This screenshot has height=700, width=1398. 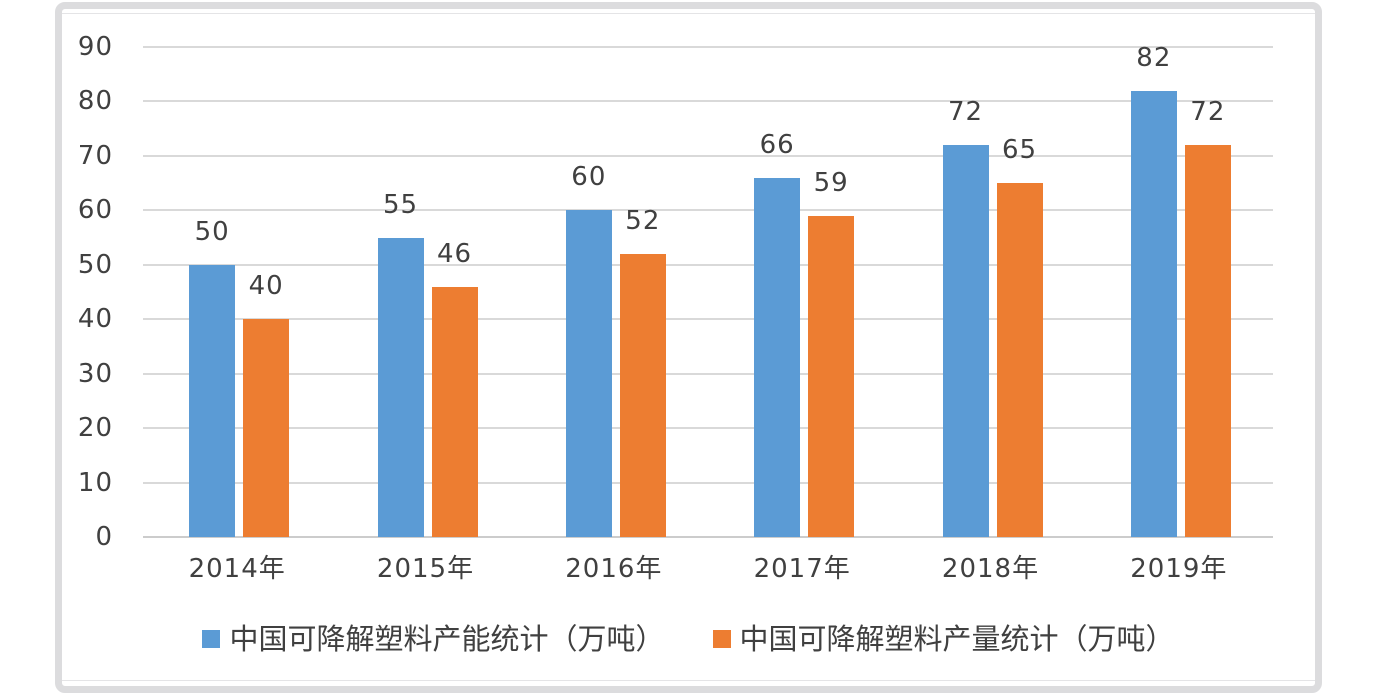 What do you see at coordinates (95, 155) in the screenshot?
I see `y-tick-label: 70` at bounding box center [95, 155].